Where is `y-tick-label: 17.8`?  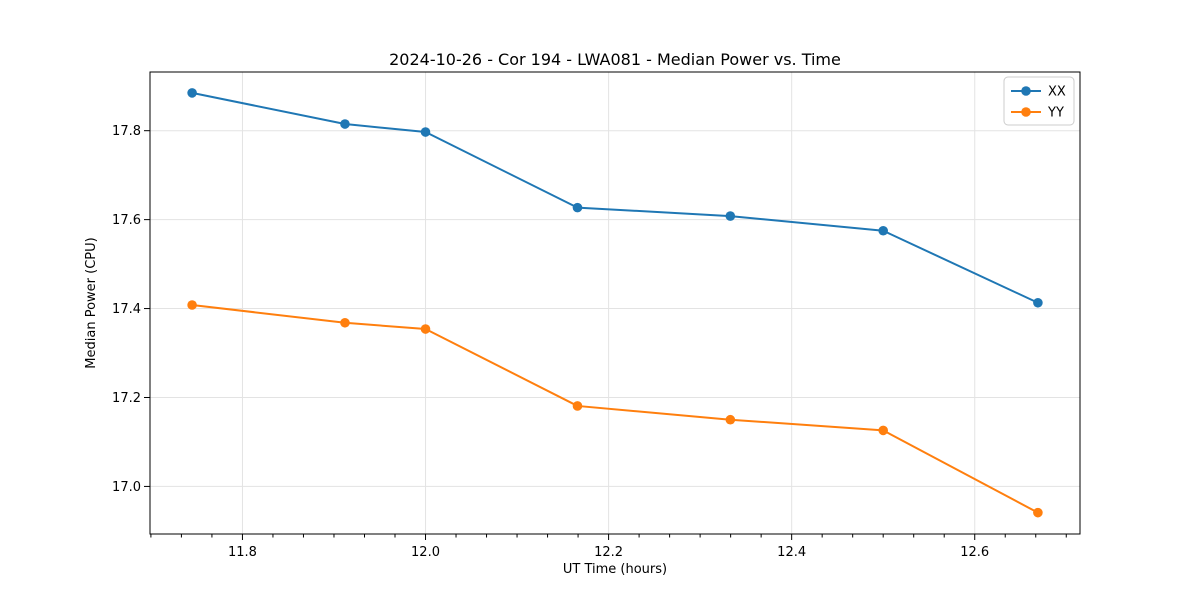
y-tick-label: 17.8 is located at coordinates (126, 131).